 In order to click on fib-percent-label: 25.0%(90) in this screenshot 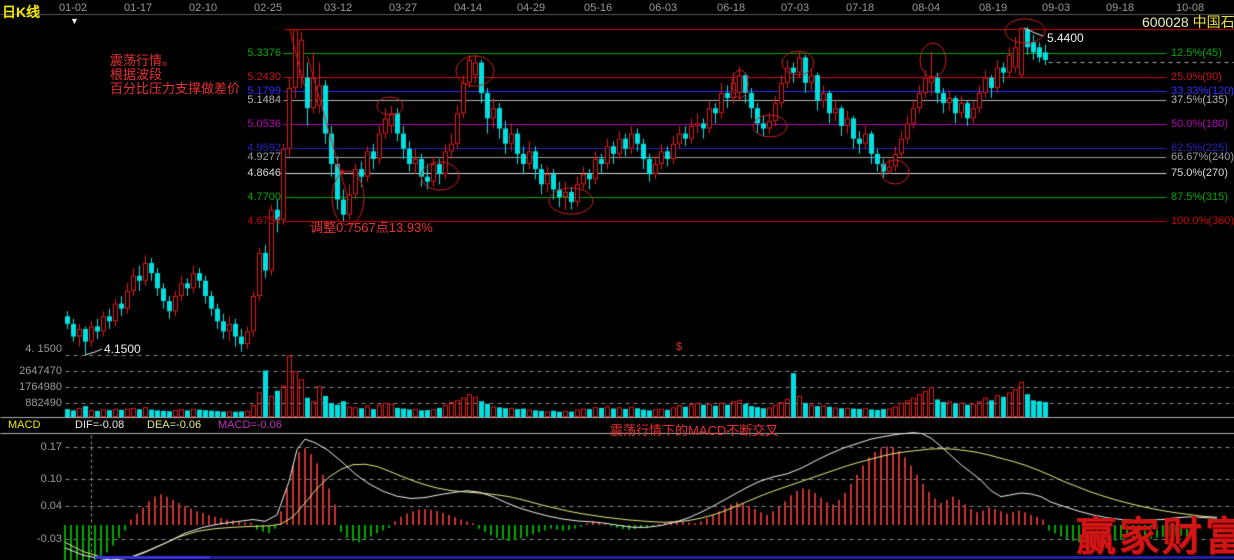, I will do `click(1196, 77)`.